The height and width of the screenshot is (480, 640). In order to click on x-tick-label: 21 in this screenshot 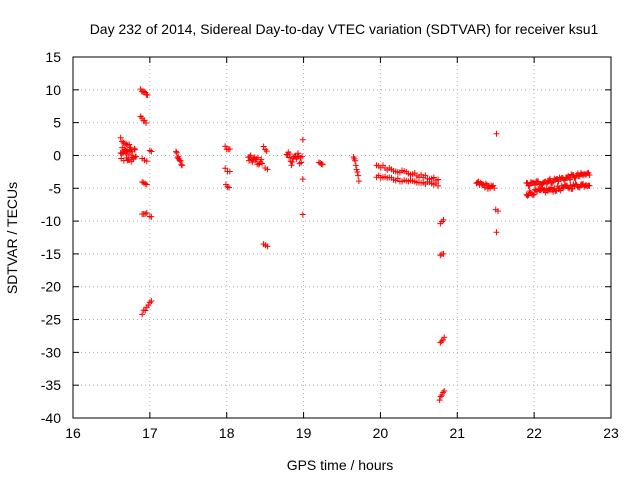, I will do `click(457, 433)`.